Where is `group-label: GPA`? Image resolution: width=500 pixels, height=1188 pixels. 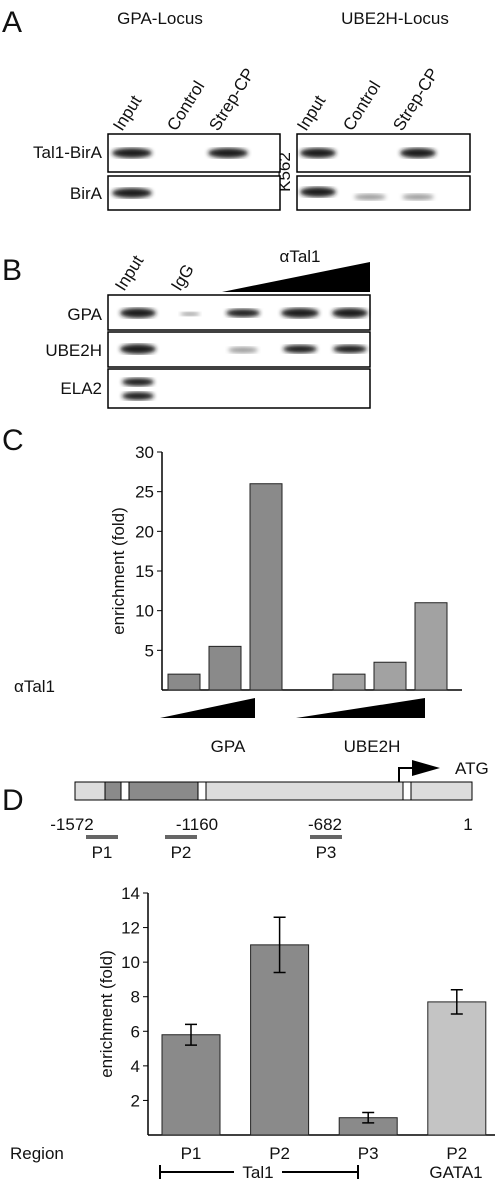 group-label: GPA is located at coordinates (228, 746).